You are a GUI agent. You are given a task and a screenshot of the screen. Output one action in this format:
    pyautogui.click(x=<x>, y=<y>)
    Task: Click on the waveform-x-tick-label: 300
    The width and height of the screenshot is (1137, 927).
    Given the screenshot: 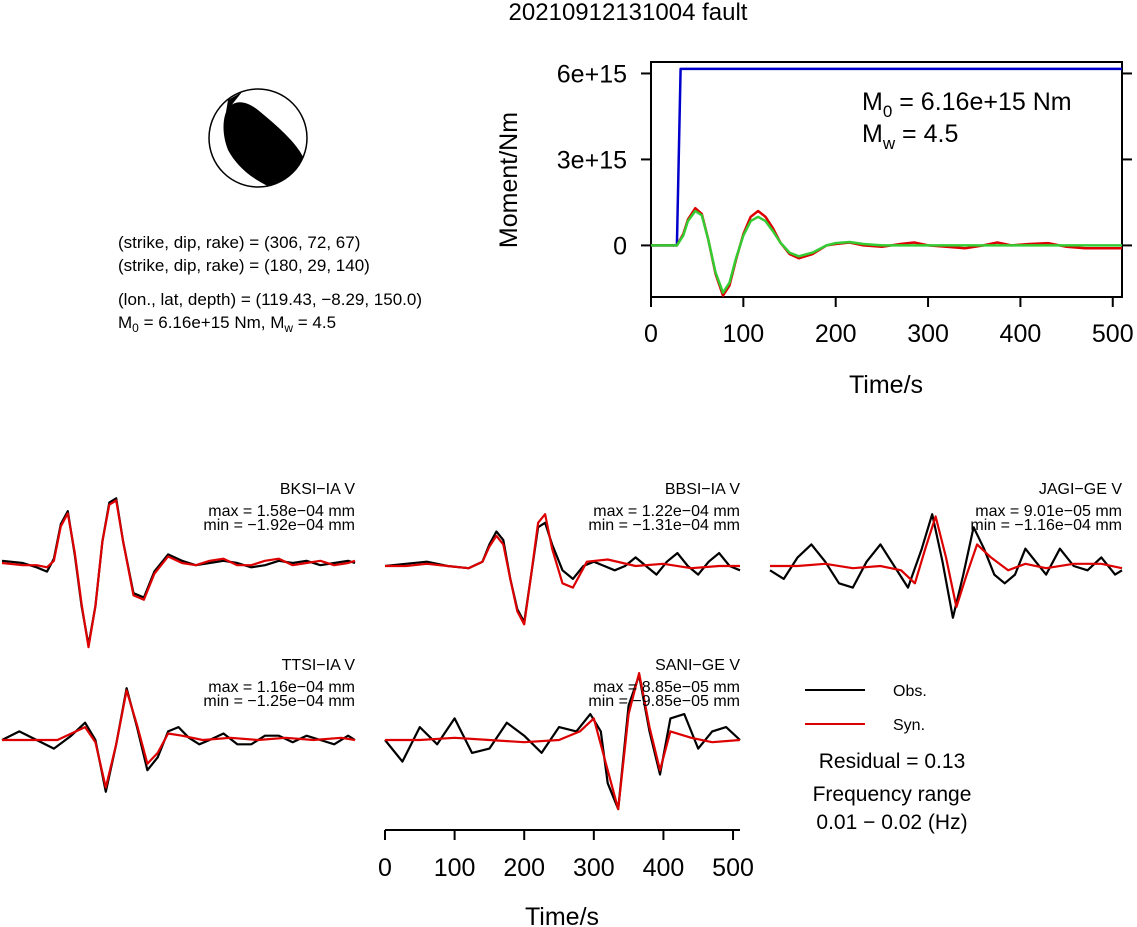 What is the action you would take?
    pyautogui.click(x=594, y=868)
    